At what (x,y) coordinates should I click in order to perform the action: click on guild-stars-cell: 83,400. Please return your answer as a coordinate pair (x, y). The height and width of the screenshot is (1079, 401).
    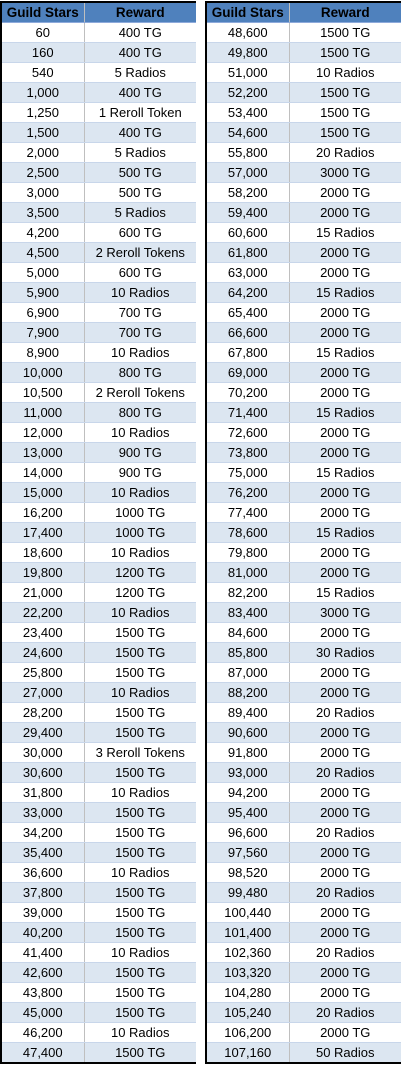
    Looking at the image, I should click on (248, 612).